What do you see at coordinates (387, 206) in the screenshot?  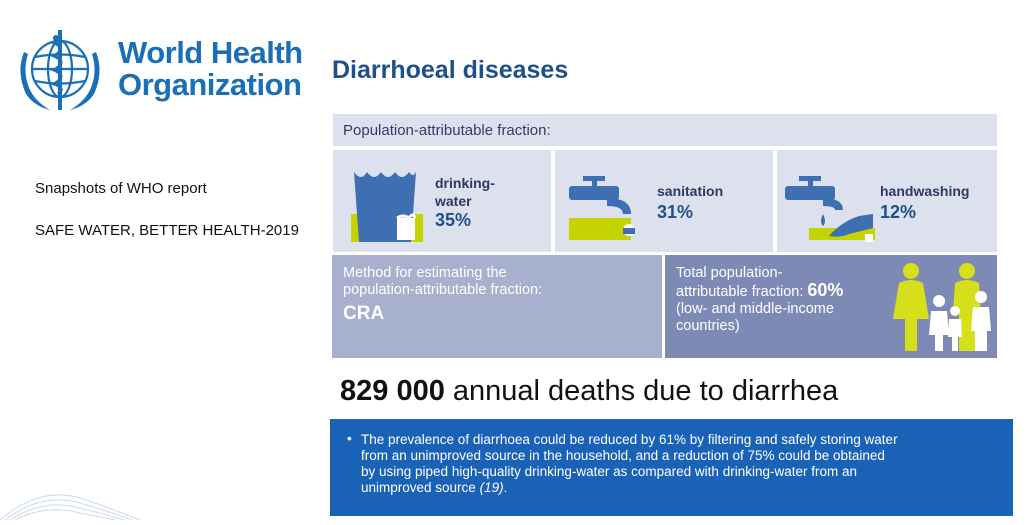 I see `water-glass-icon` at bounding box center [387, 206].